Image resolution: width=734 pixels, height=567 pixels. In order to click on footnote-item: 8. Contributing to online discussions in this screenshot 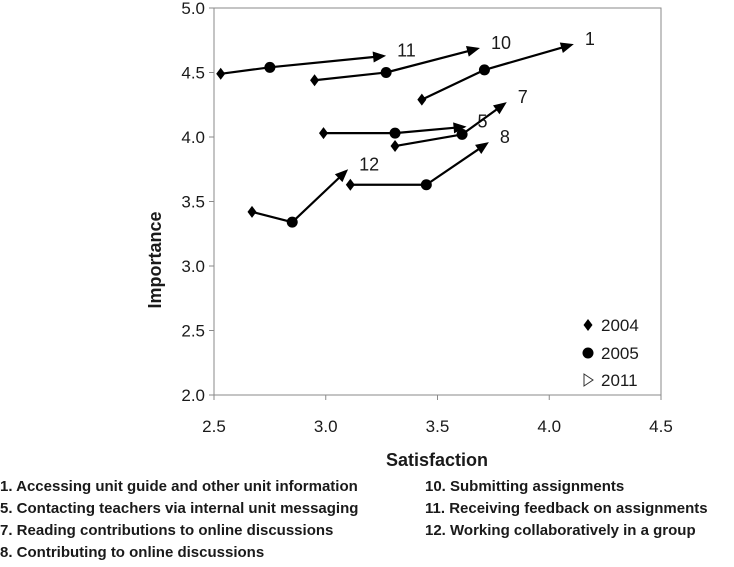, I will do `click(132, 552)`.